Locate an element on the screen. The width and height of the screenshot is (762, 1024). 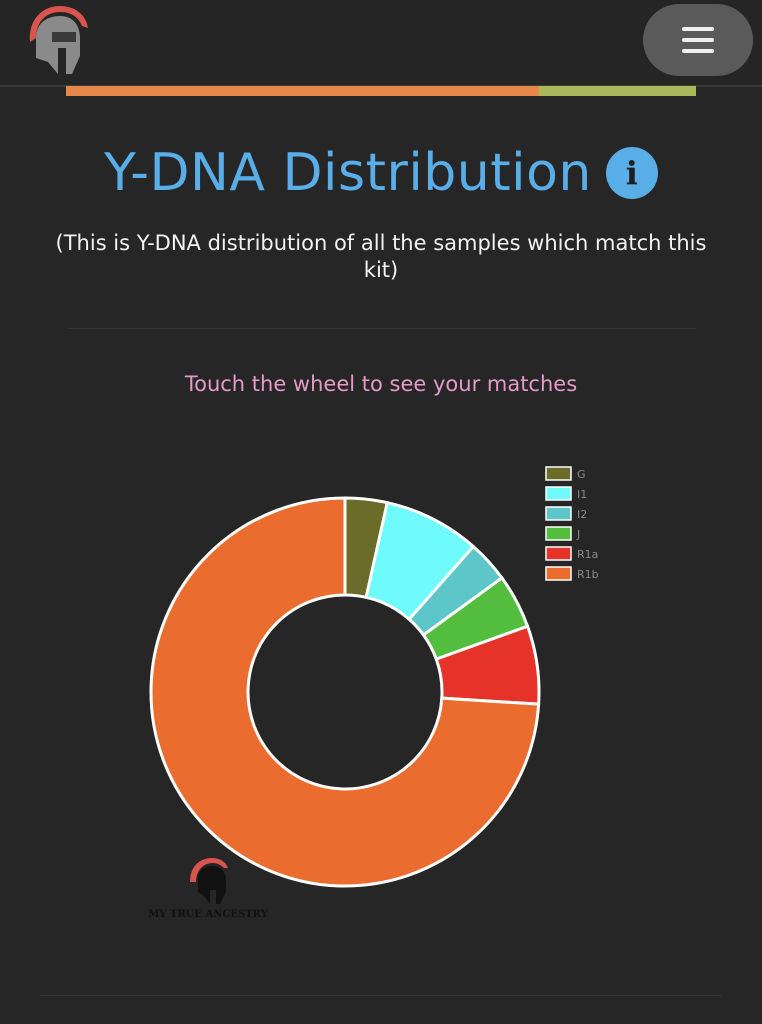
legend-label-i1: I1 is located at coordinates (582, 494).